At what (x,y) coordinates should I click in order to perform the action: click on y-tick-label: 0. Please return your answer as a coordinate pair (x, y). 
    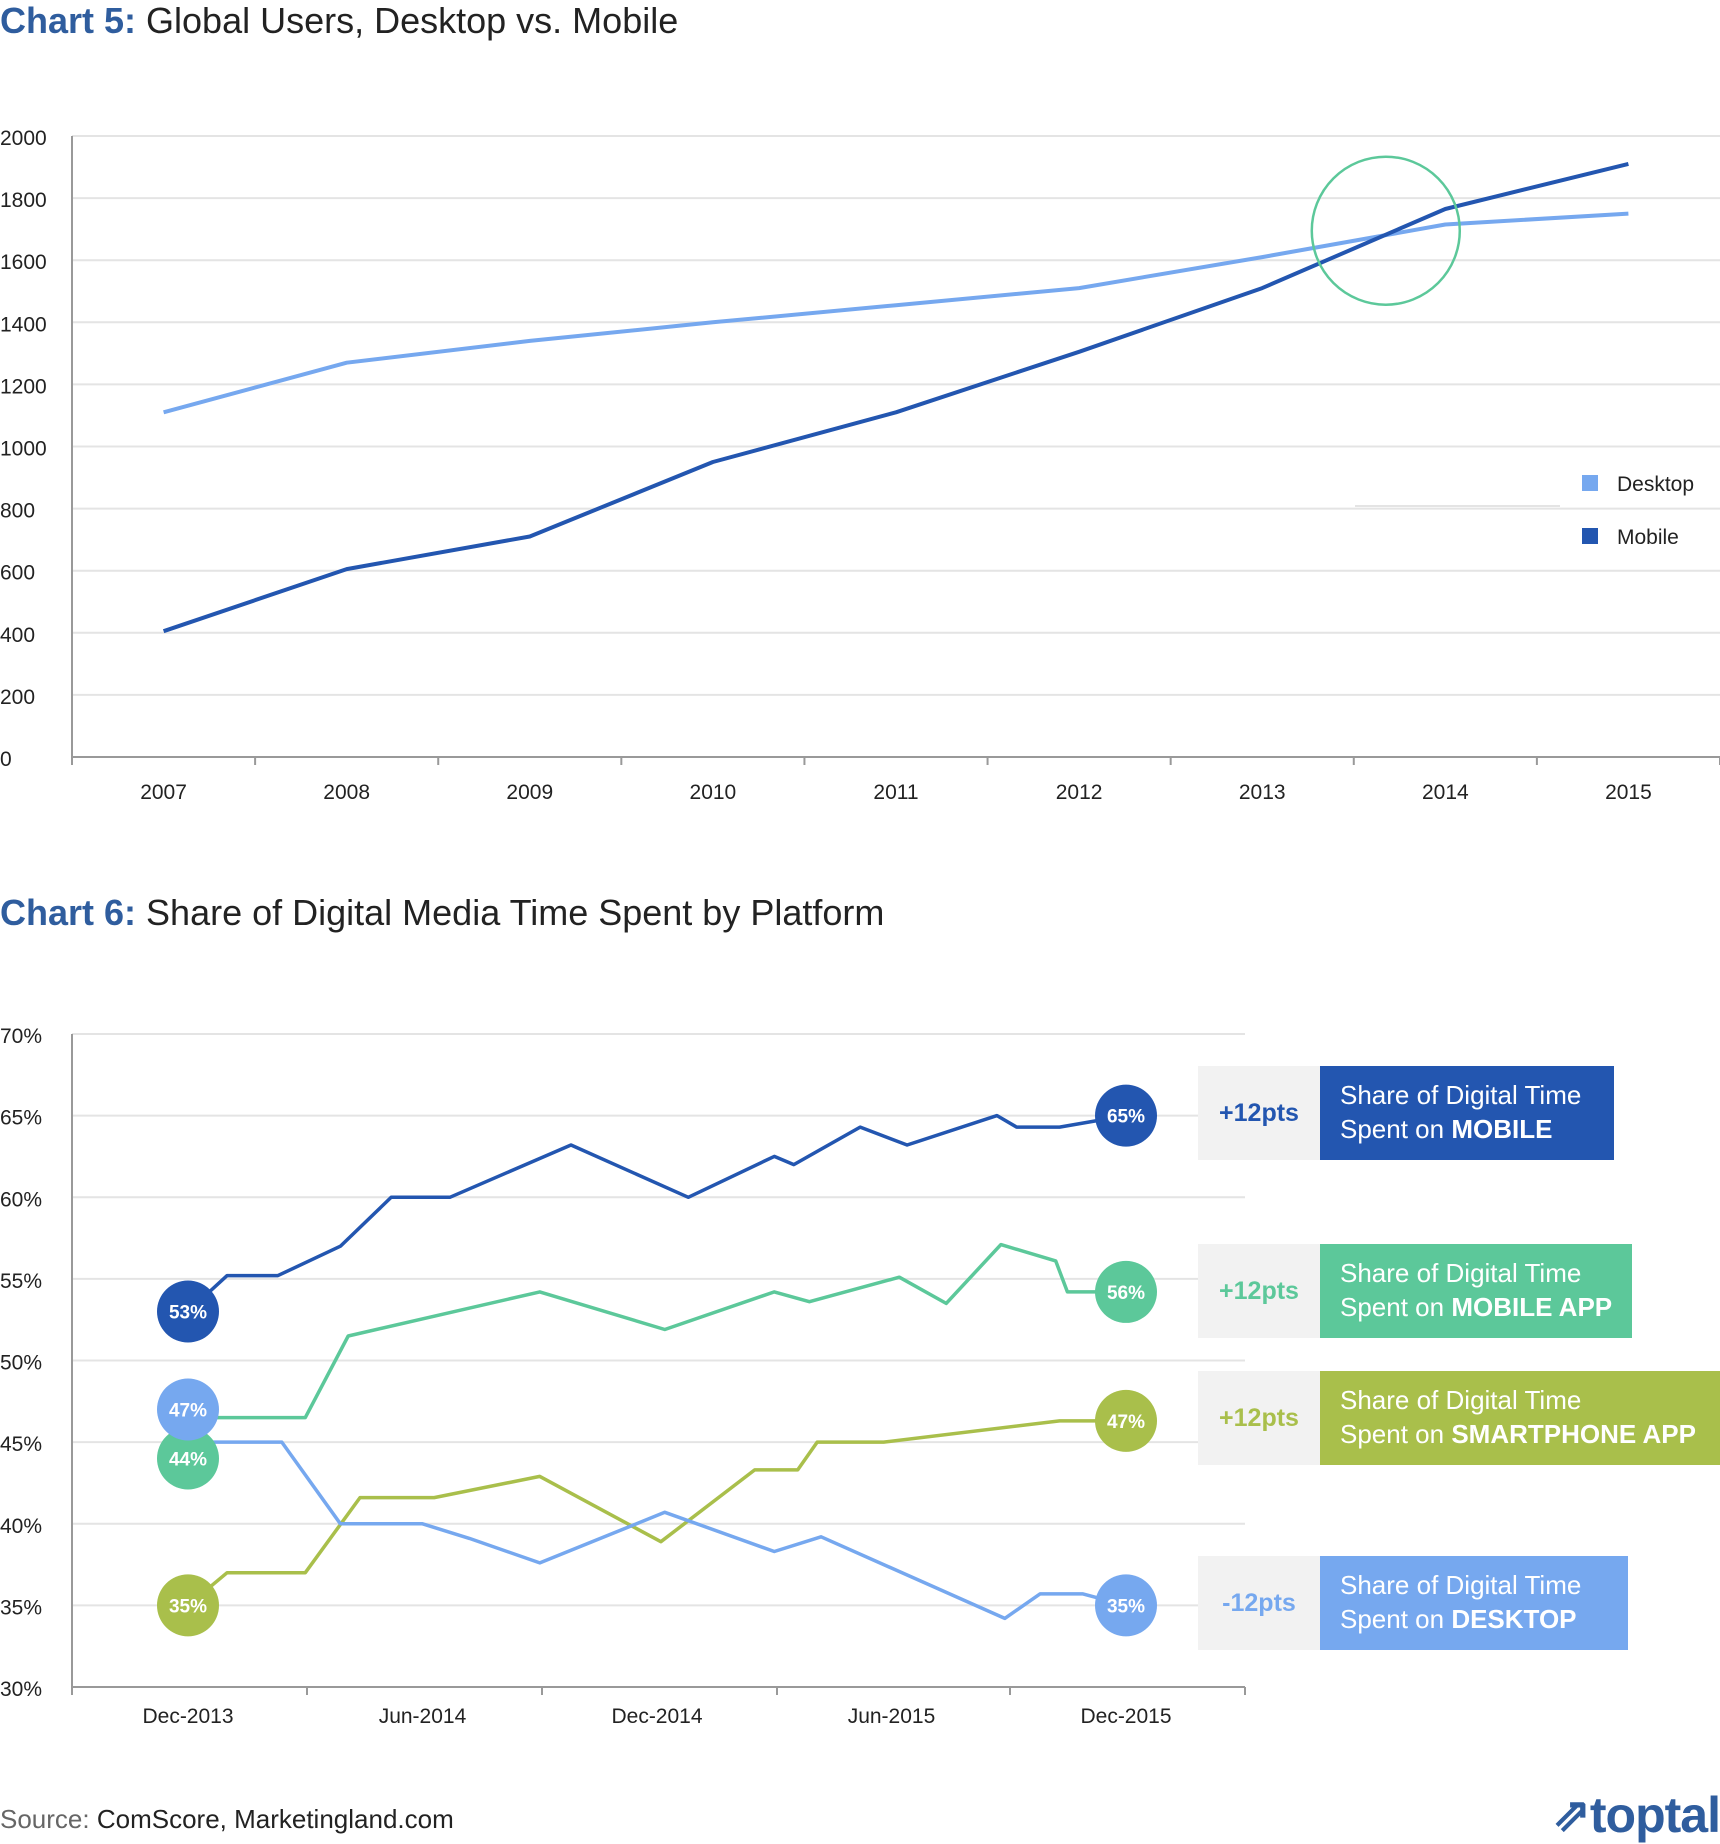
    Looking at the image, I should click on (6, 759).